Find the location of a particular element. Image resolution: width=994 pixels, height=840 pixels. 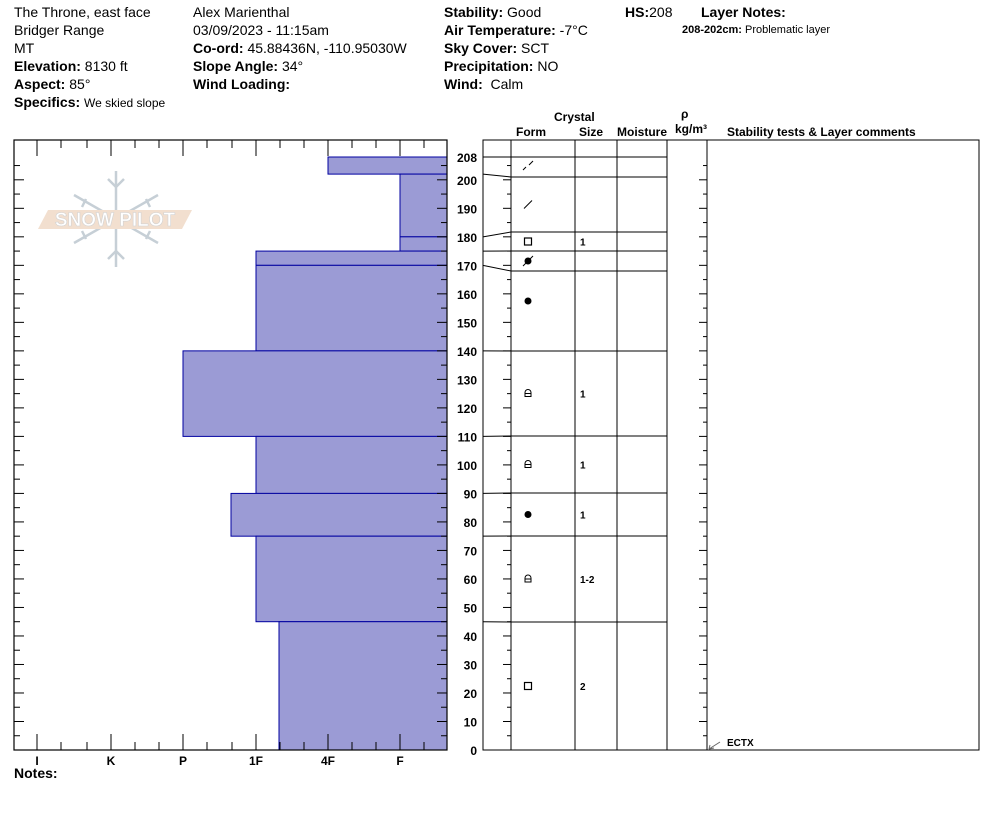

aspect-label: Aspect: is located at coordinates (40, 84).